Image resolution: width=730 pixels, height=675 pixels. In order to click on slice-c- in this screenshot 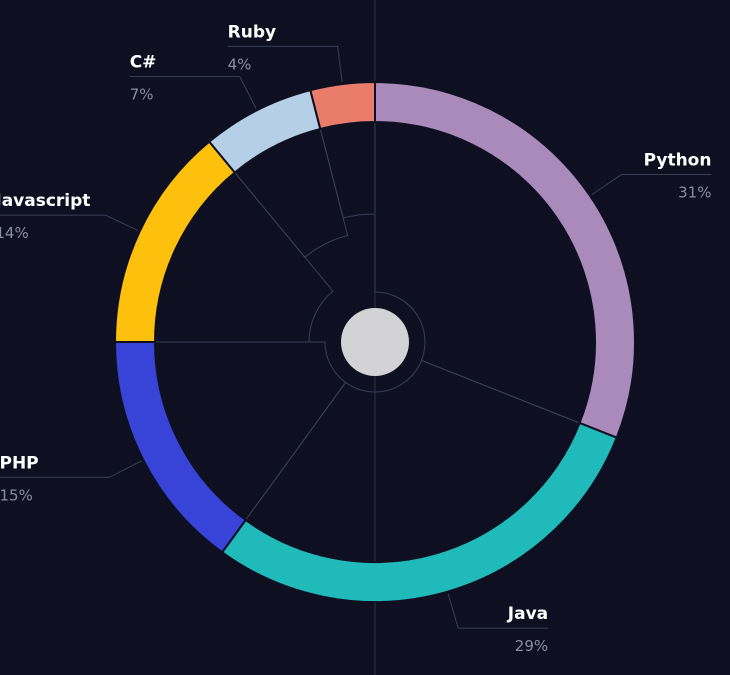, I will do `click(264, 131)`.